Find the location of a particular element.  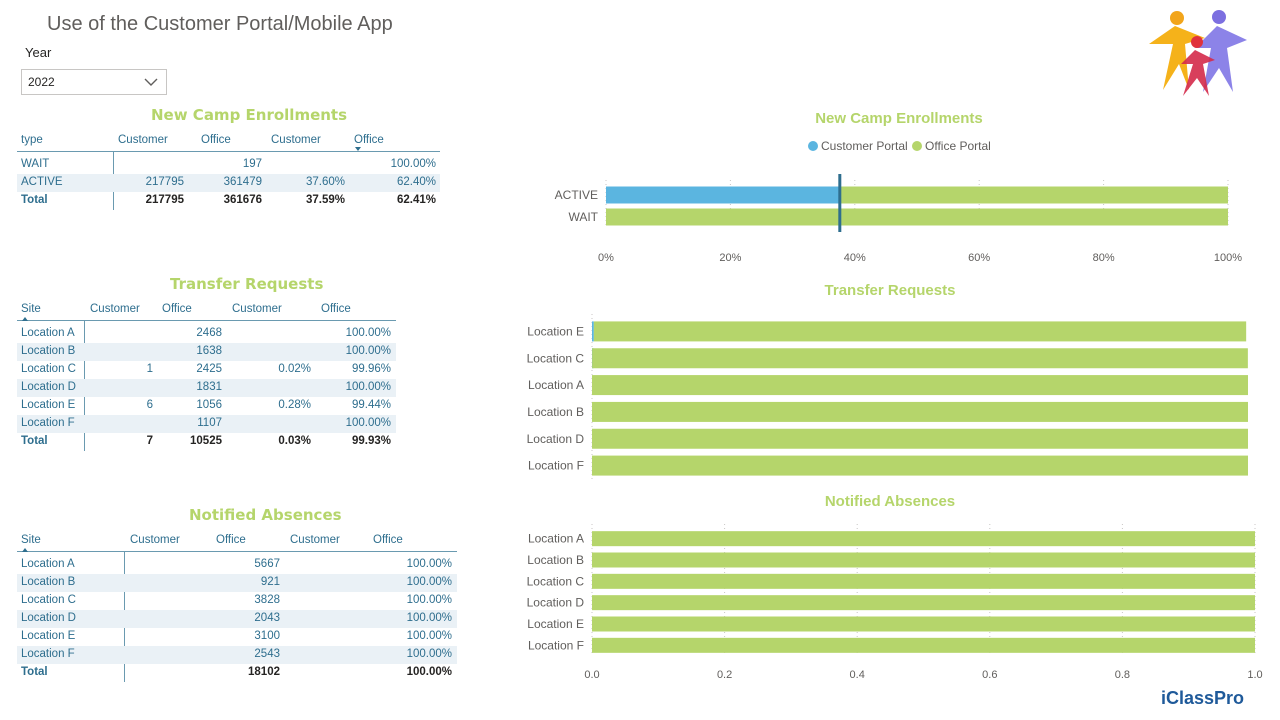

table-cell: 2043 is located at coordinates (267, 618).